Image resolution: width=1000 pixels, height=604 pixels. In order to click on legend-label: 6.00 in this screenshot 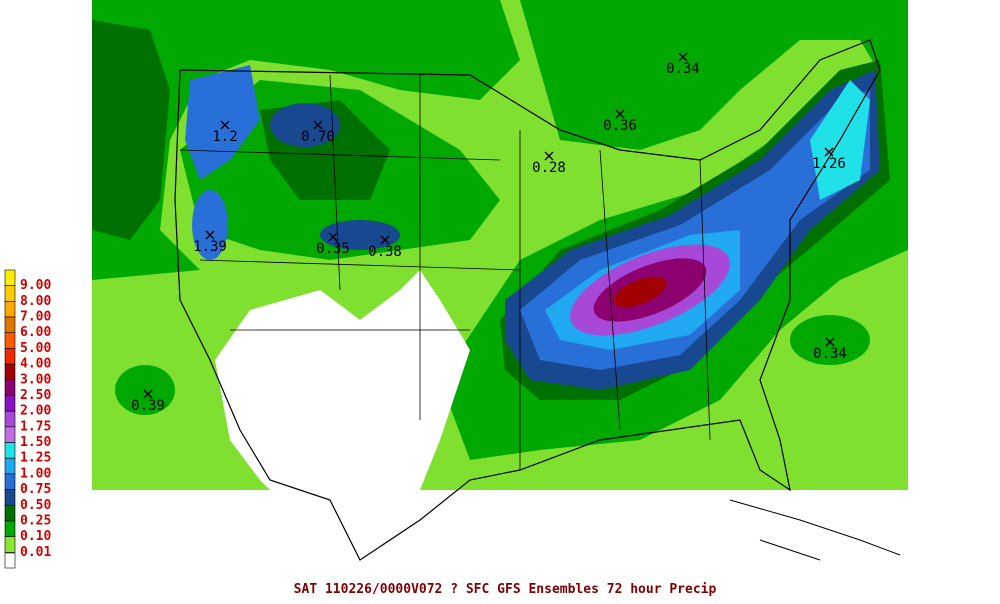, I will do `click(35, 332)`.